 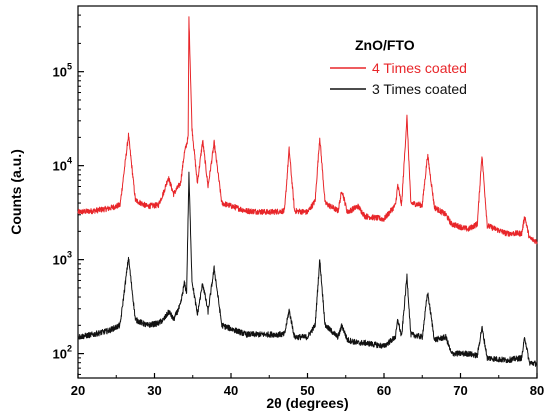 I want to click on x-tick-label: 60, so click(x=384, y=390).